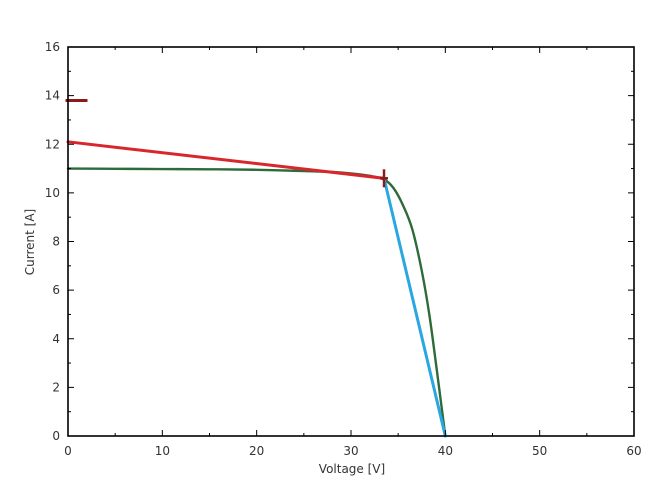 The height and width of the screenshot is (504, 663). I want to click on y-axis-label: Current [A], so click(30, 242).